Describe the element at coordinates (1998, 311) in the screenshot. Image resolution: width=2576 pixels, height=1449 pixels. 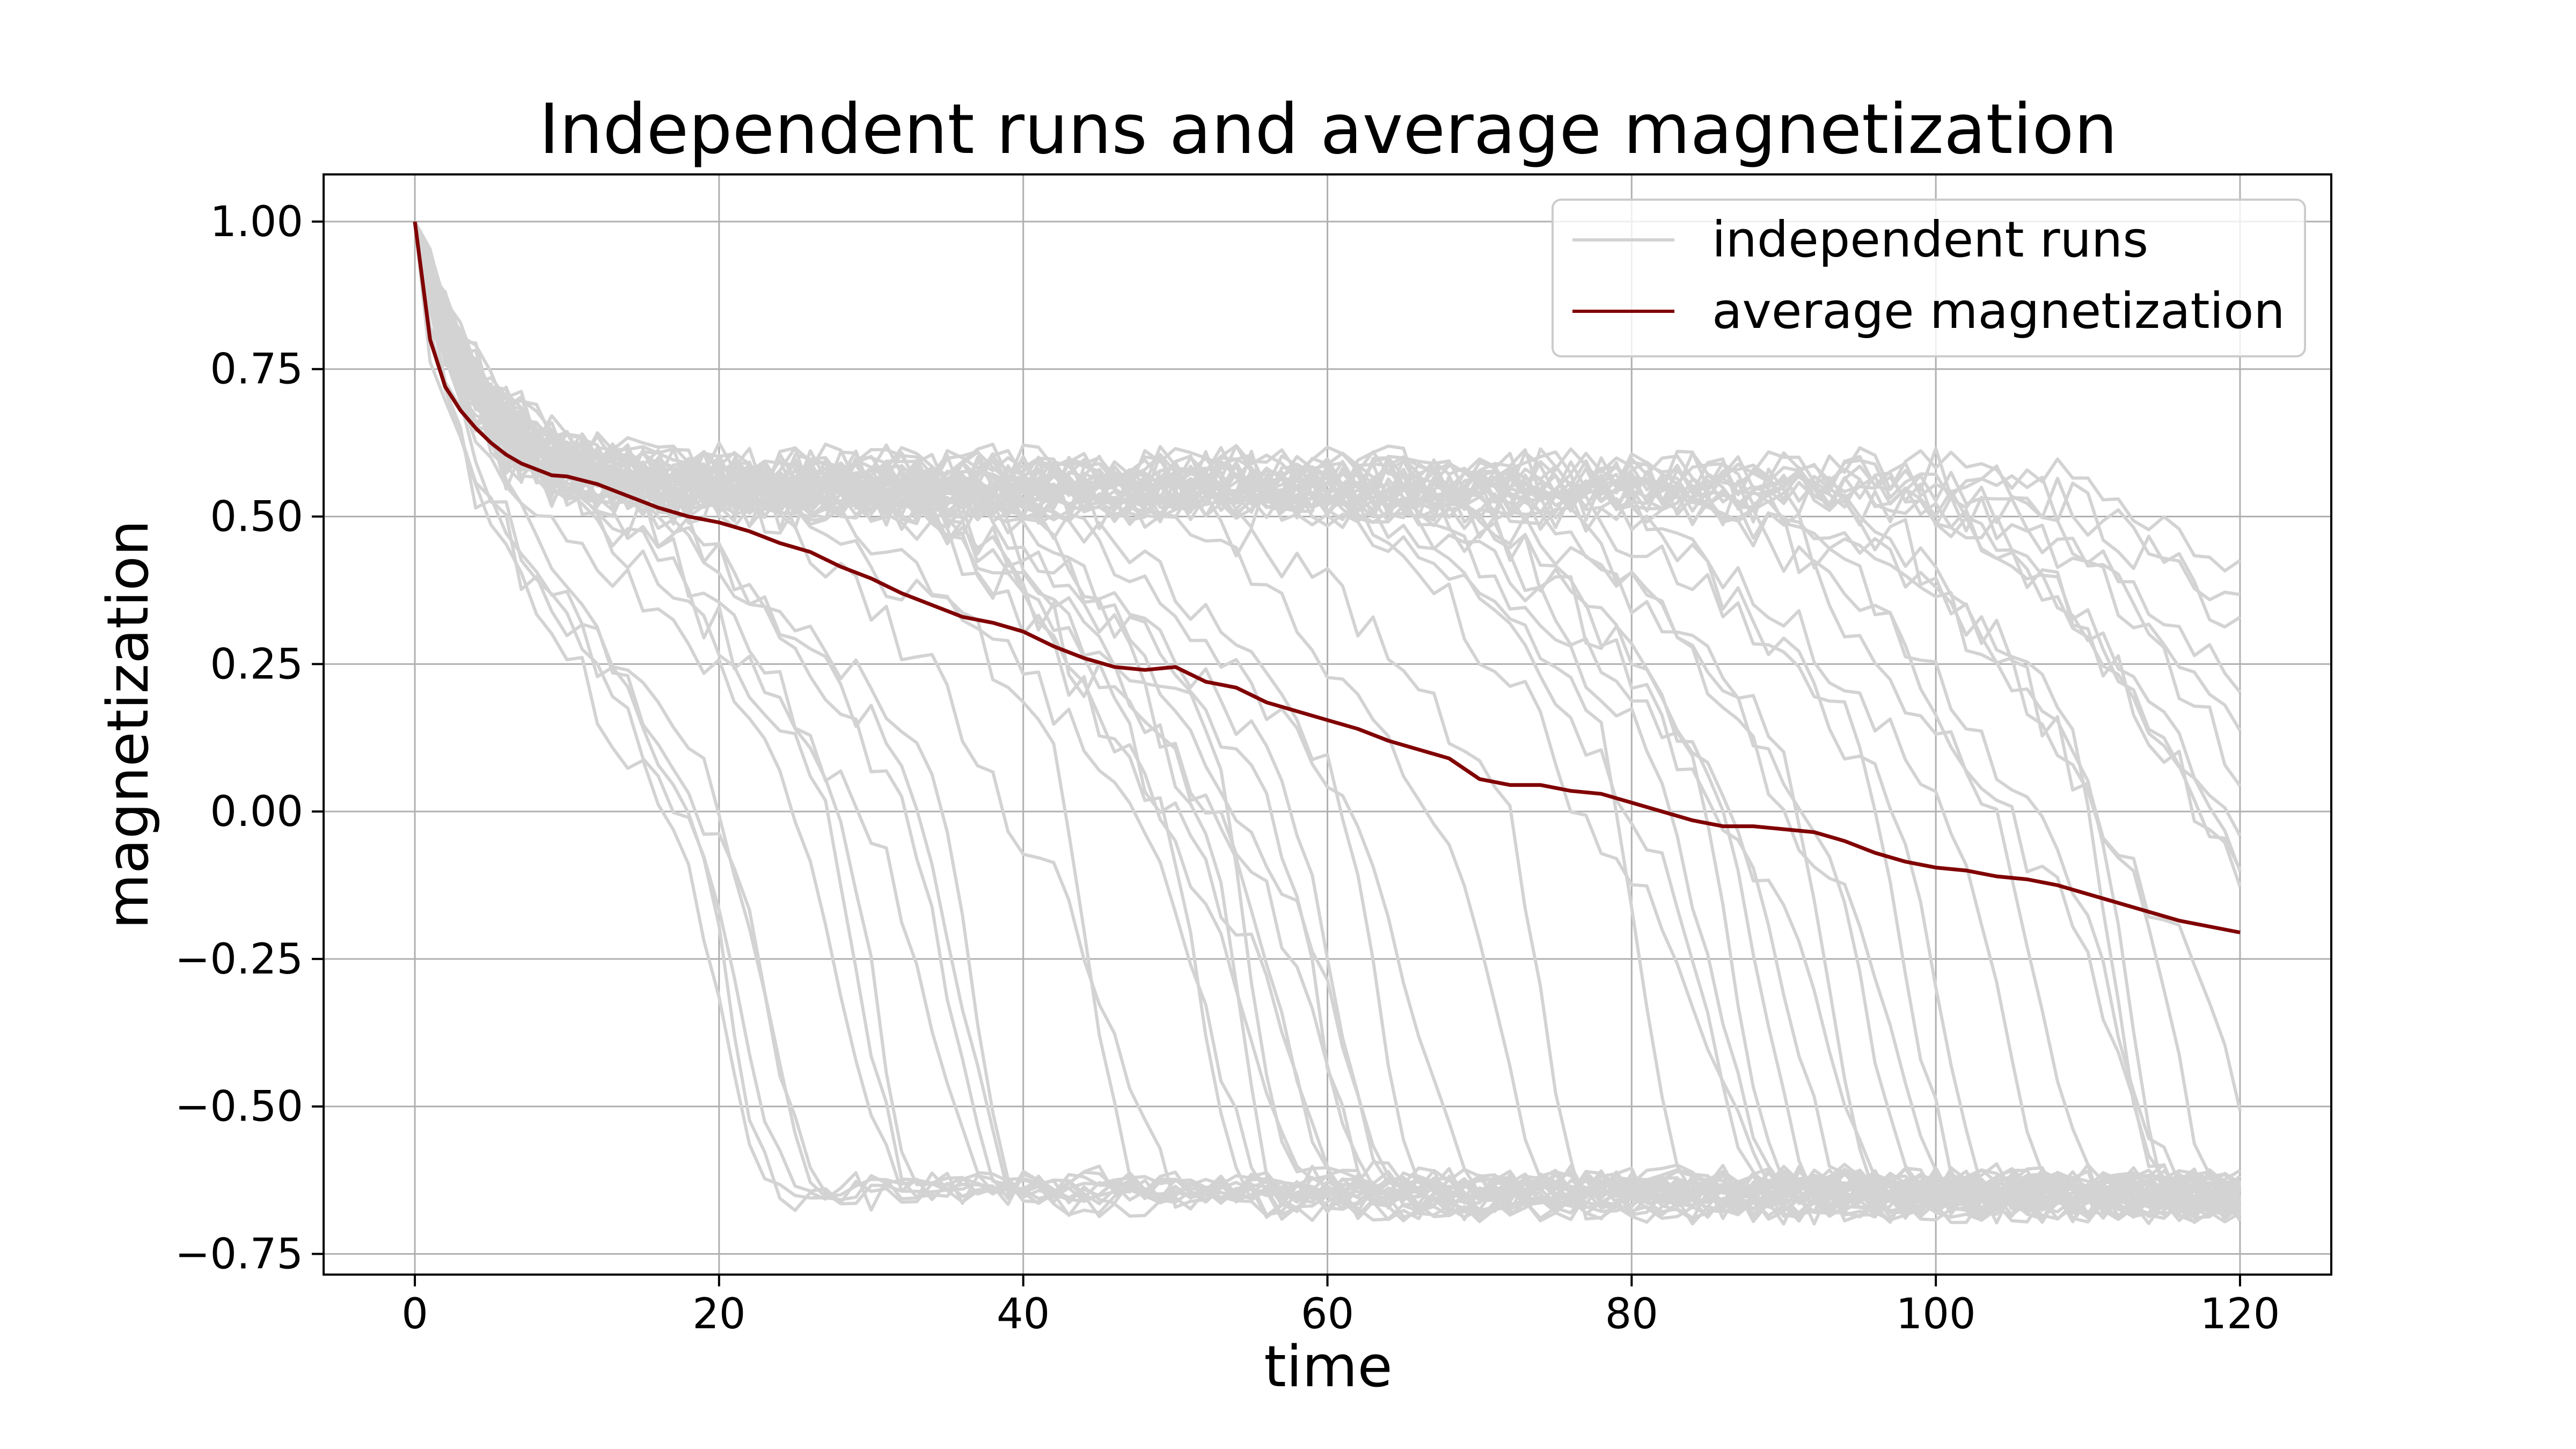
I see `legend-label-average: average magnetization` at that location.